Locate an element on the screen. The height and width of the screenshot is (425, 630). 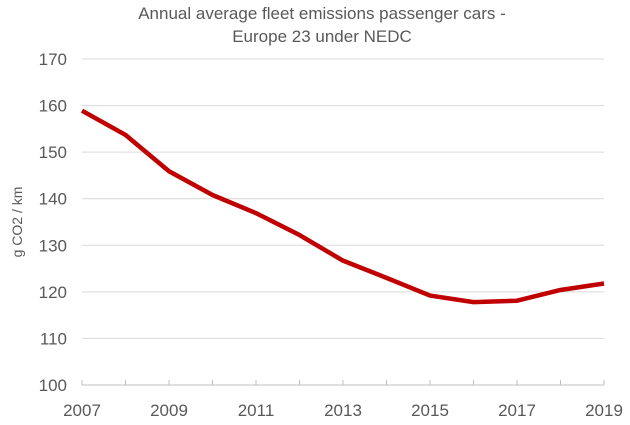
y-tick-label: 160 is located at coordinates (53, 106).